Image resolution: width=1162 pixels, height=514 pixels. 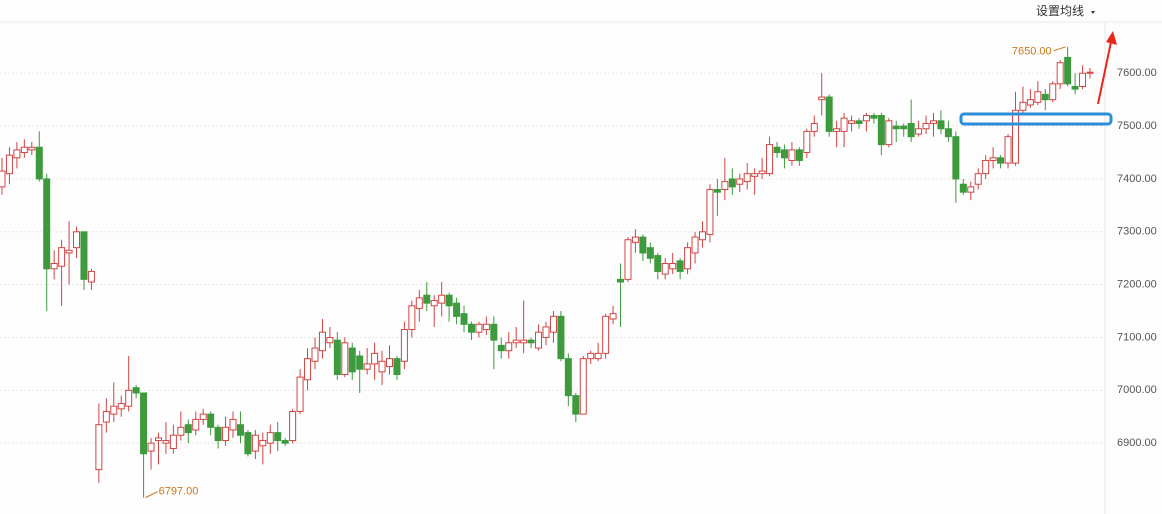 What do you see at coordinates (1137, 126) in the screenshot?
I see `y-tick-label: 7500.00` at bounding box center [1137, 126].